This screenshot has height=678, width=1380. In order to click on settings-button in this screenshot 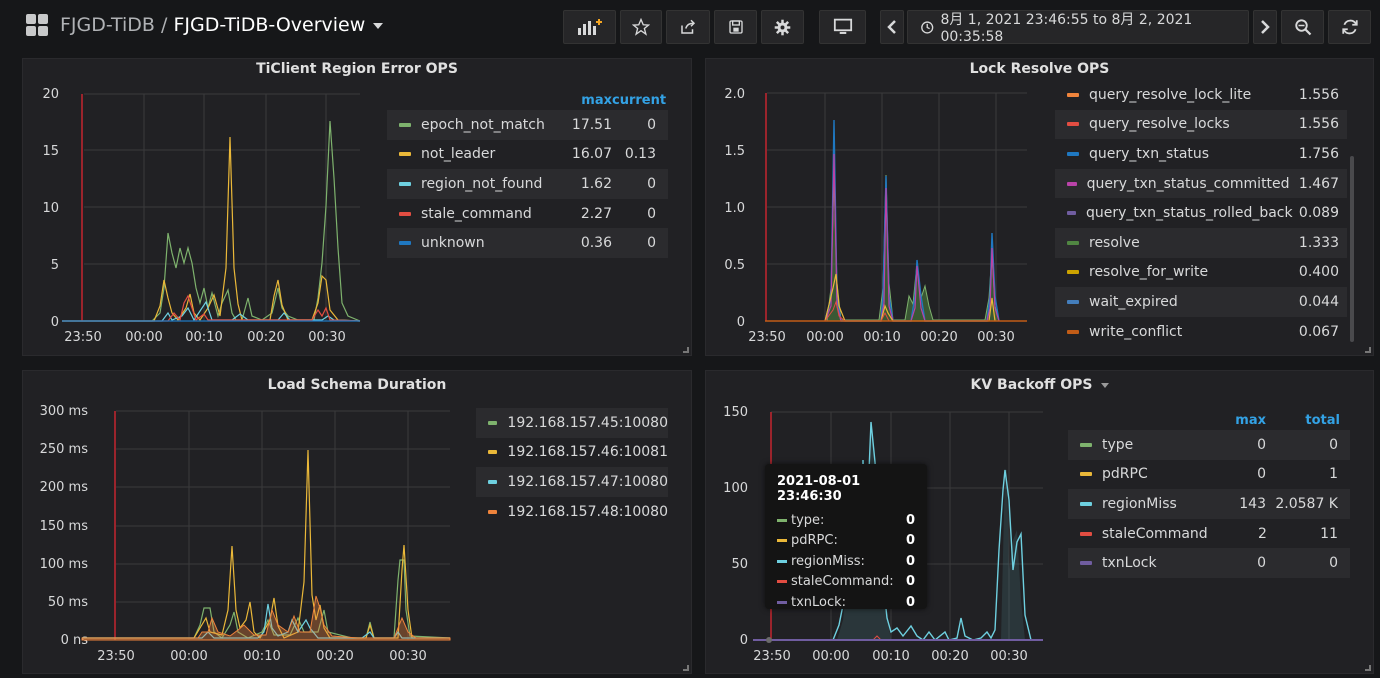, I will do `click(782, 27)`.